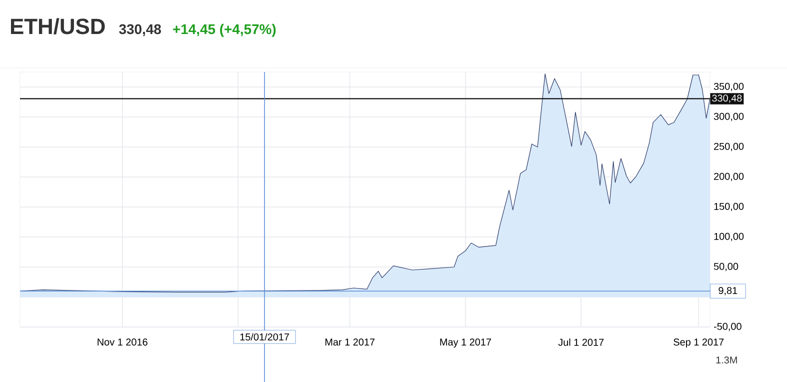 Image resolution: width=787 pixels, height=382 pixels. Describe the element at coordinates (729, 117) in the screenshot. I see `y-tick-label: 300,00` at that location.